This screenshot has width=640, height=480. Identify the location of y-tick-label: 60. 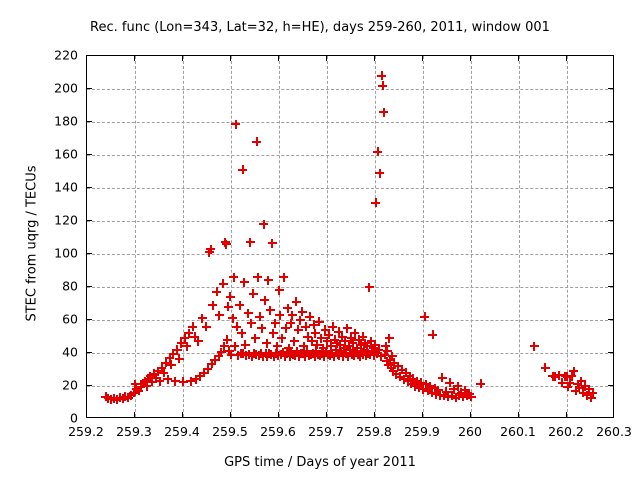
(70, 319).